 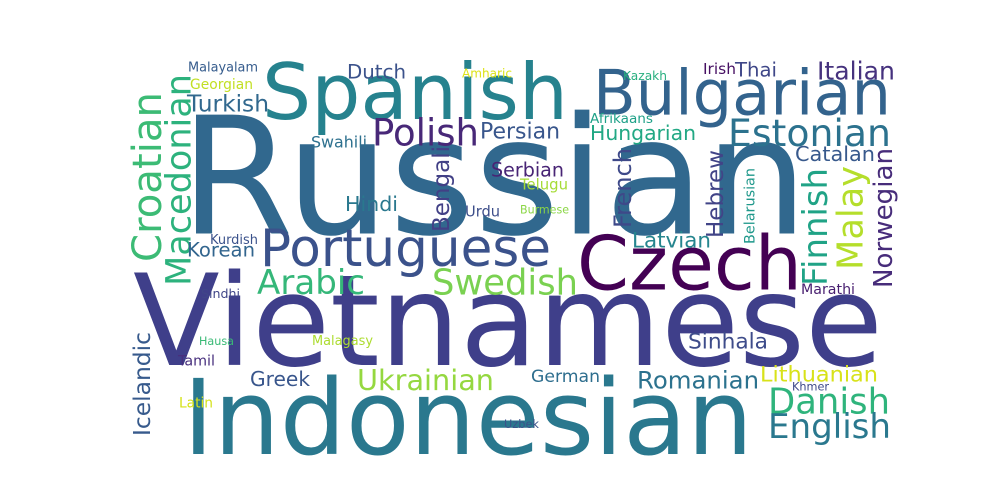 I want to click on word-telugu: Telugu, so click(x=543, y=185).